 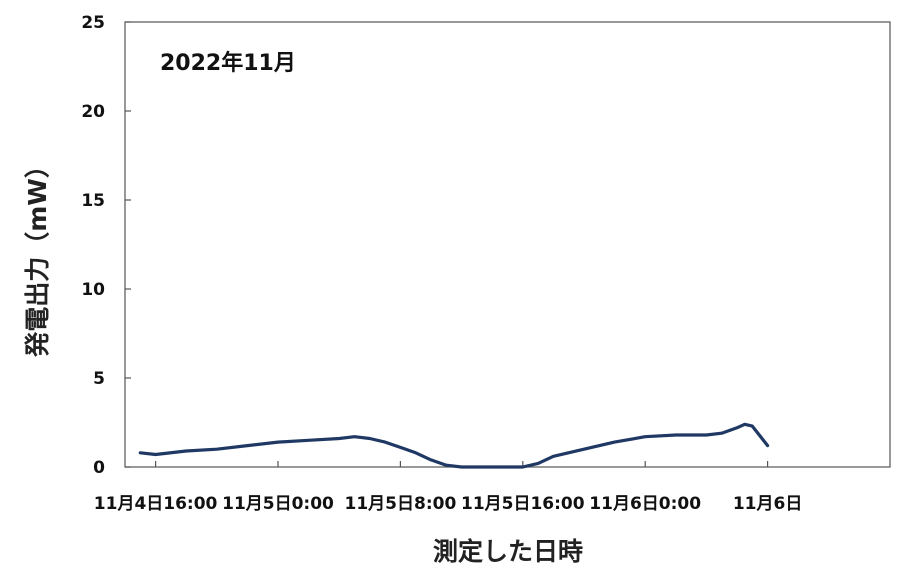 I want to click on y-tick-label: 5, so click(x=99, y=379).